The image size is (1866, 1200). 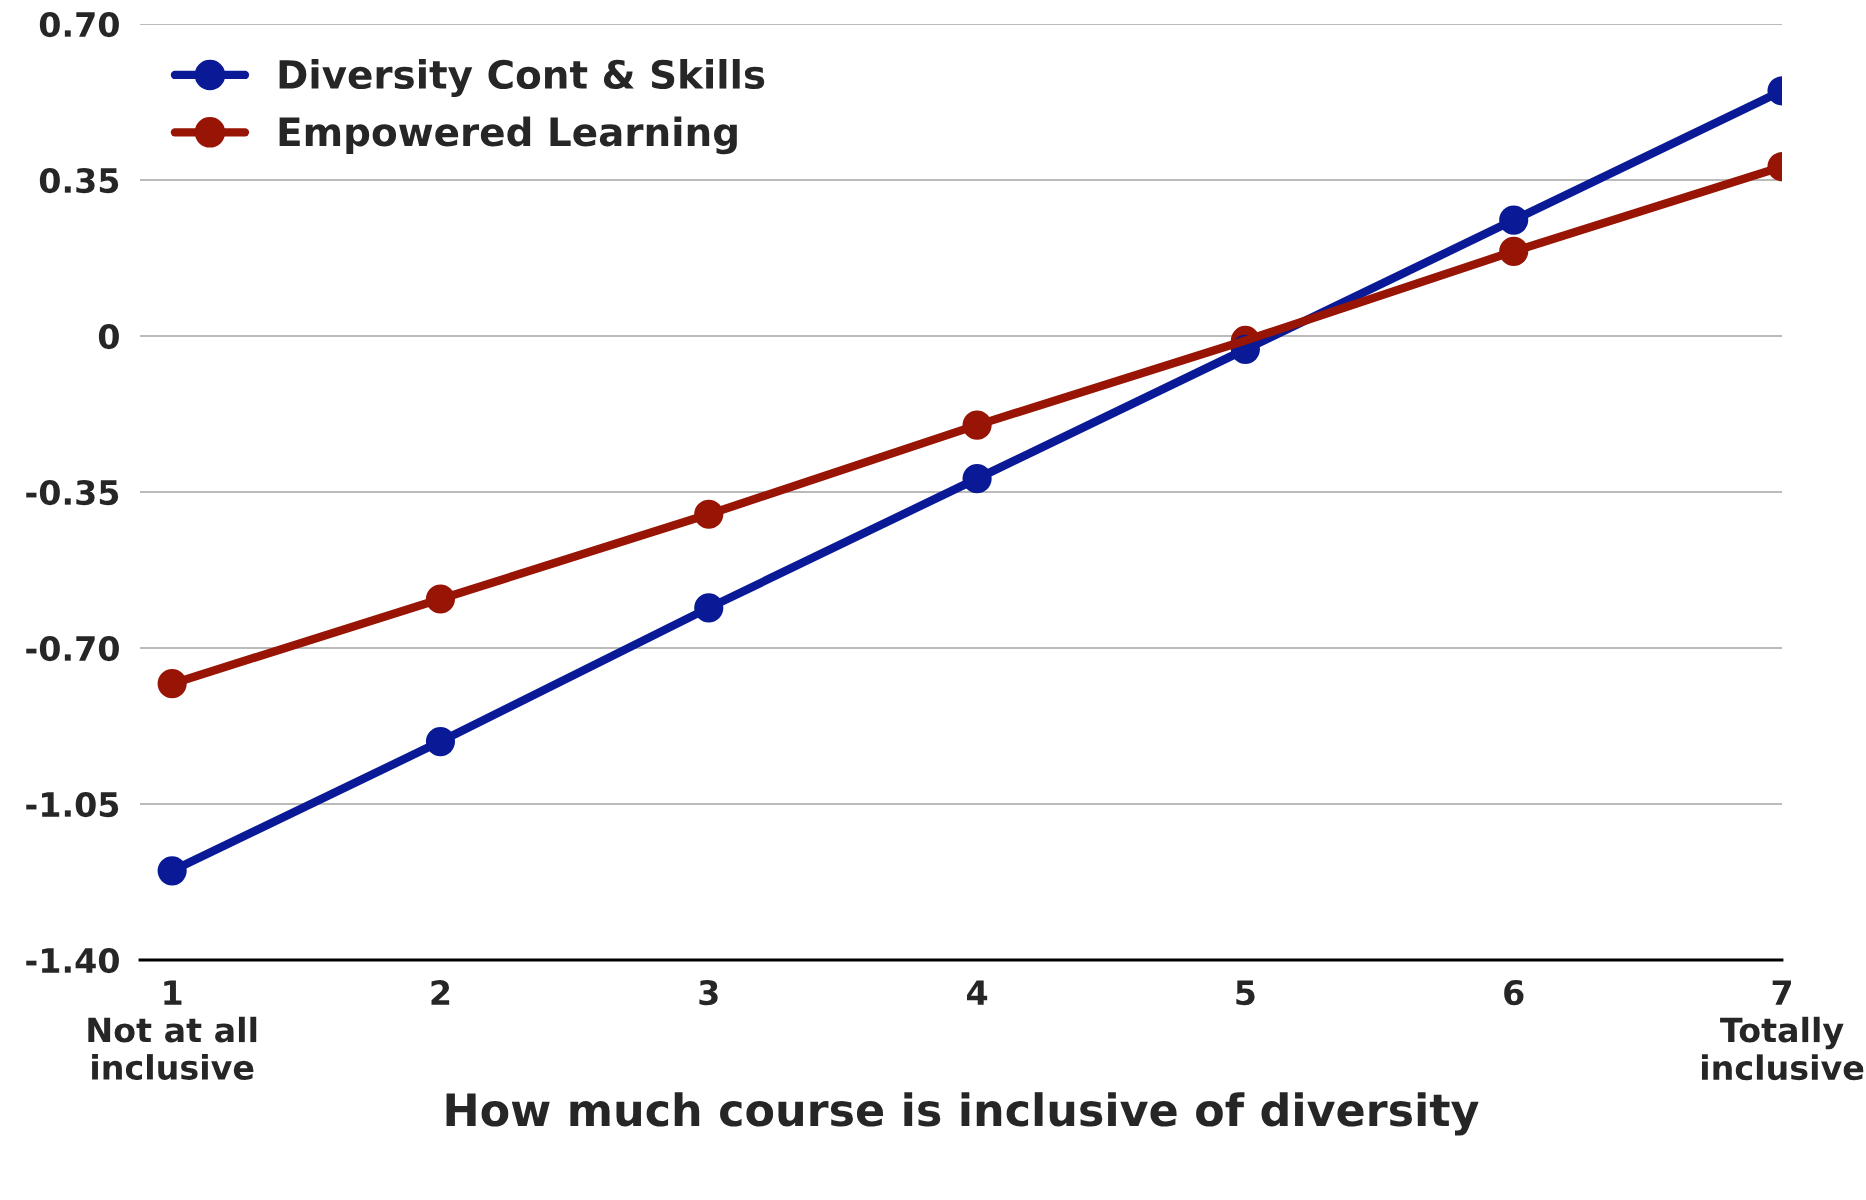 What do you see at coordinates (108, 336) in the screenshot?
I see `y-tick-label: 0` at bounding box center [108, 336].